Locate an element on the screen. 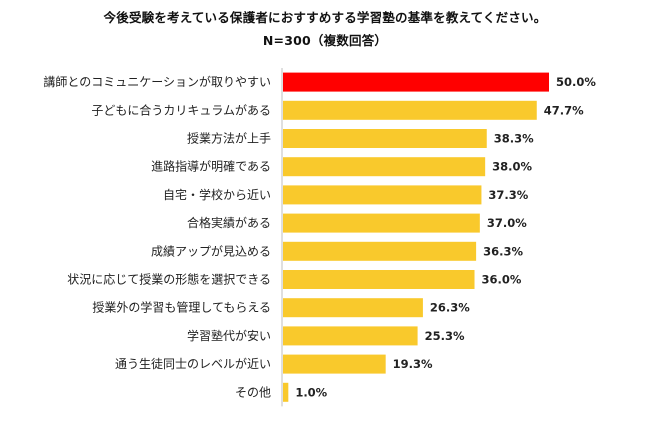  category-label: 授業方法が上手 is located at coordinates (229, 138).